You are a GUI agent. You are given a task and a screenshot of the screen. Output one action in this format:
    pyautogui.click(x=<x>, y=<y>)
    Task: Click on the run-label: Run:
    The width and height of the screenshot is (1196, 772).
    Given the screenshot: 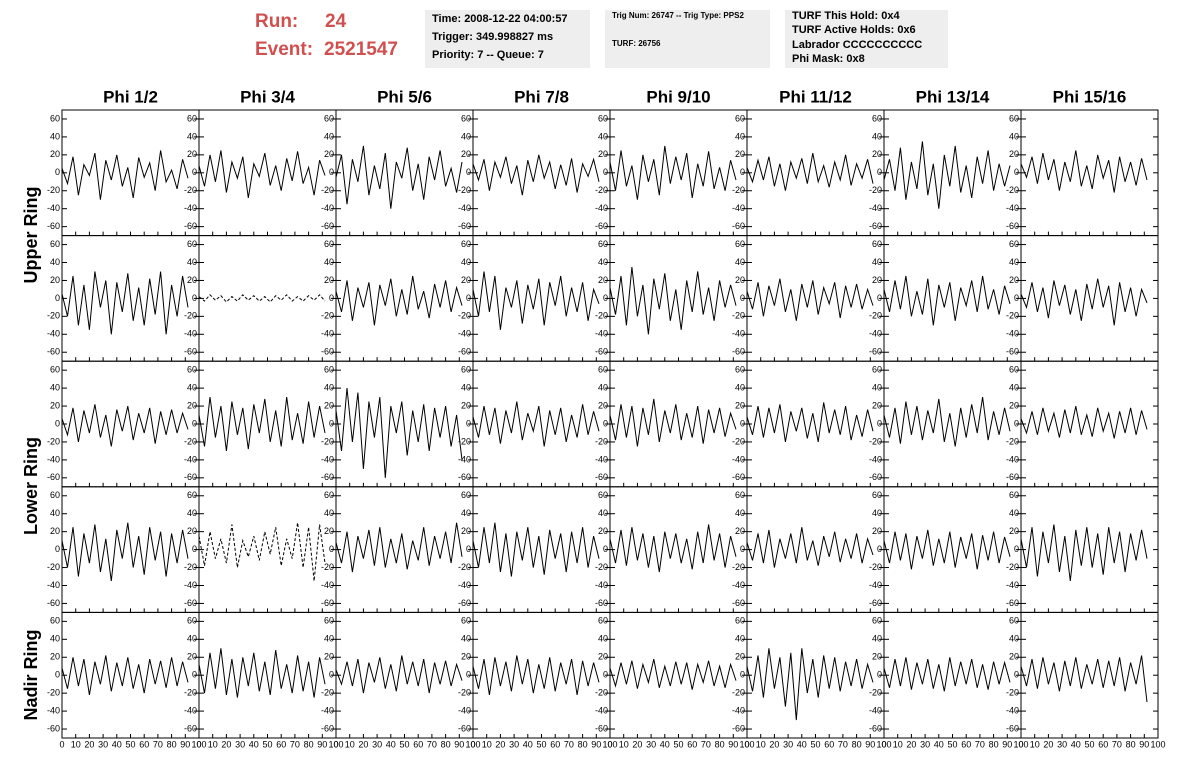 What is the action you would take?
    pyautogui.click(x=276, y=21)
    